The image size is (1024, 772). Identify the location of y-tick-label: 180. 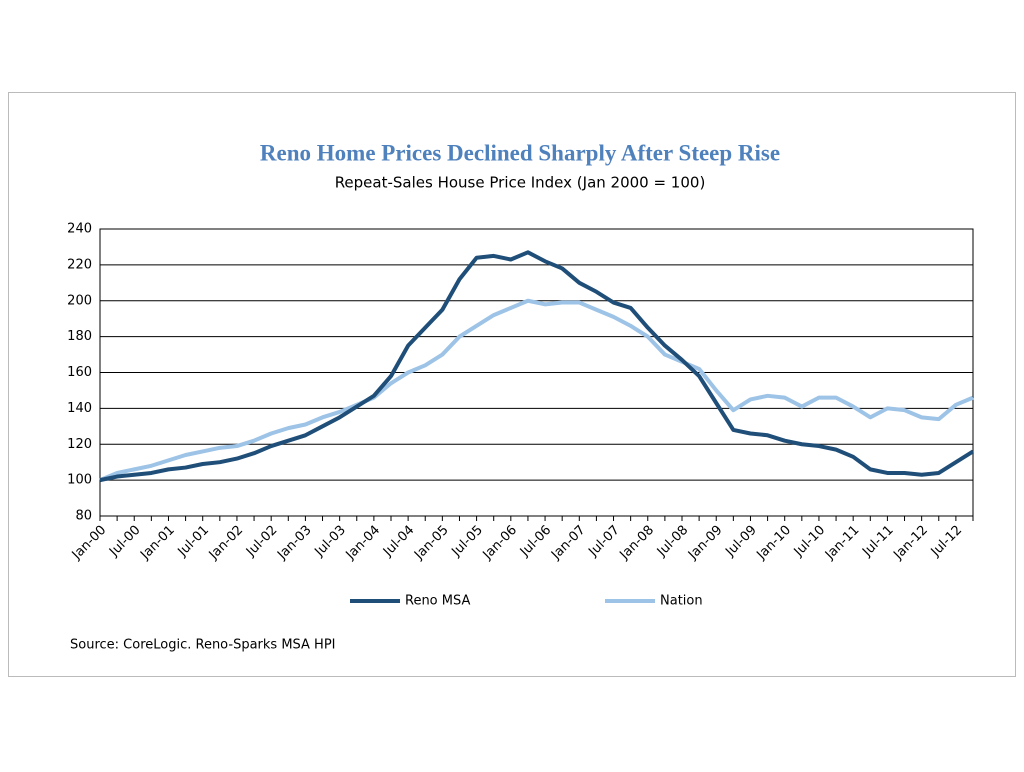
(79, 336).